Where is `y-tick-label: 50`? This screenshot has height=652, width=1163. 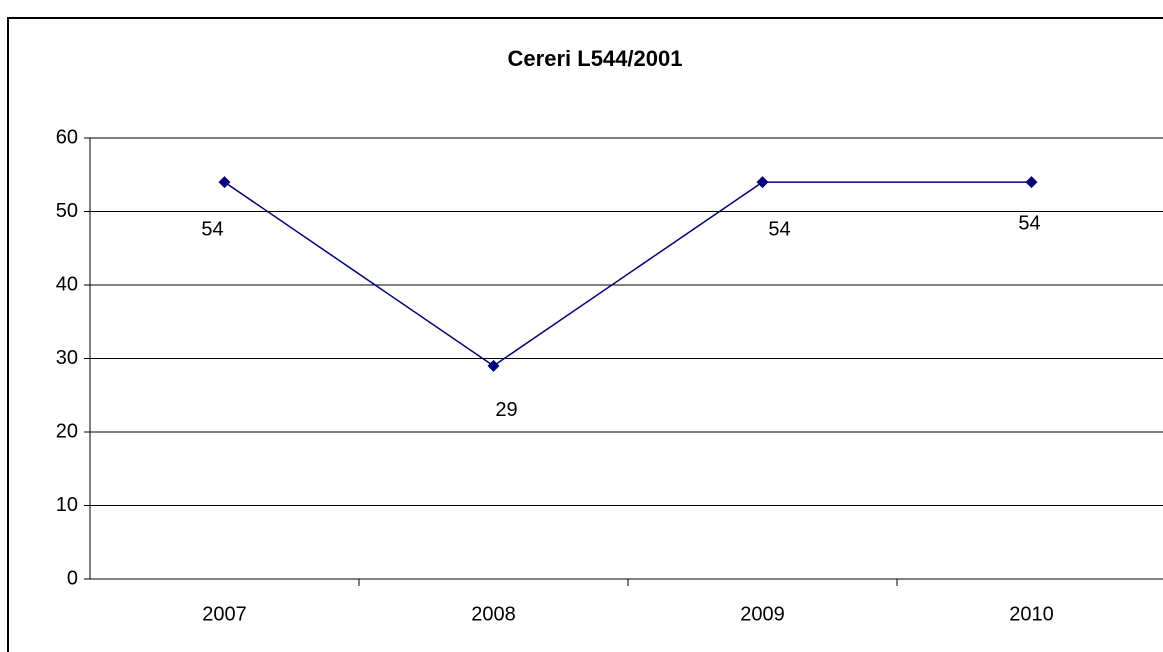 y-tick-label: 50 is located at coordinates (67, 211).